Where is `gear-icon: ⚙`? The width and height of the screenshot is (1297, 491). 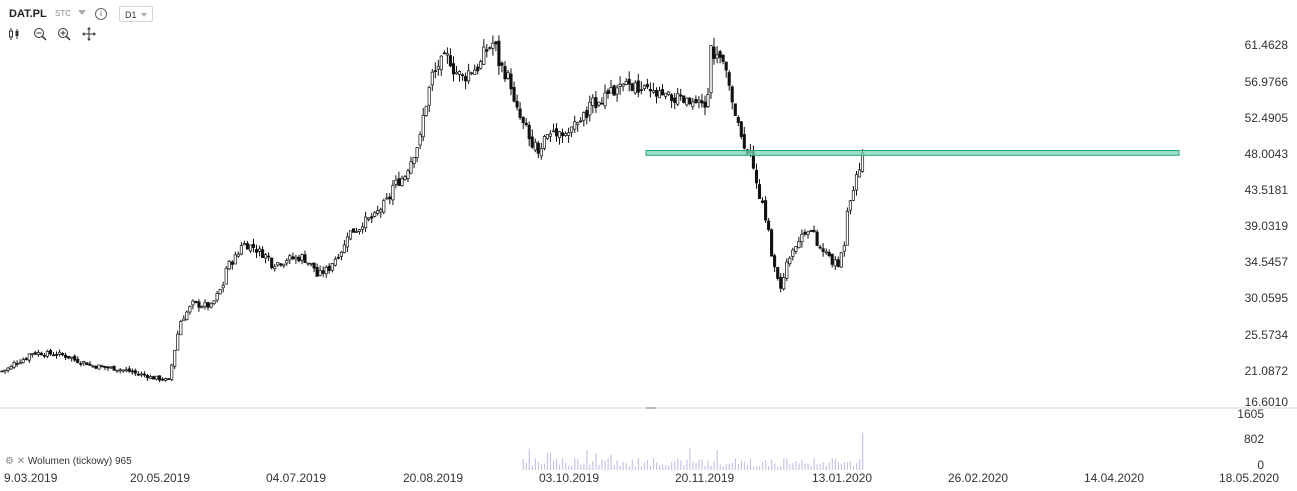 gear-icon: ⚙ is located at coordinates (9, 461).